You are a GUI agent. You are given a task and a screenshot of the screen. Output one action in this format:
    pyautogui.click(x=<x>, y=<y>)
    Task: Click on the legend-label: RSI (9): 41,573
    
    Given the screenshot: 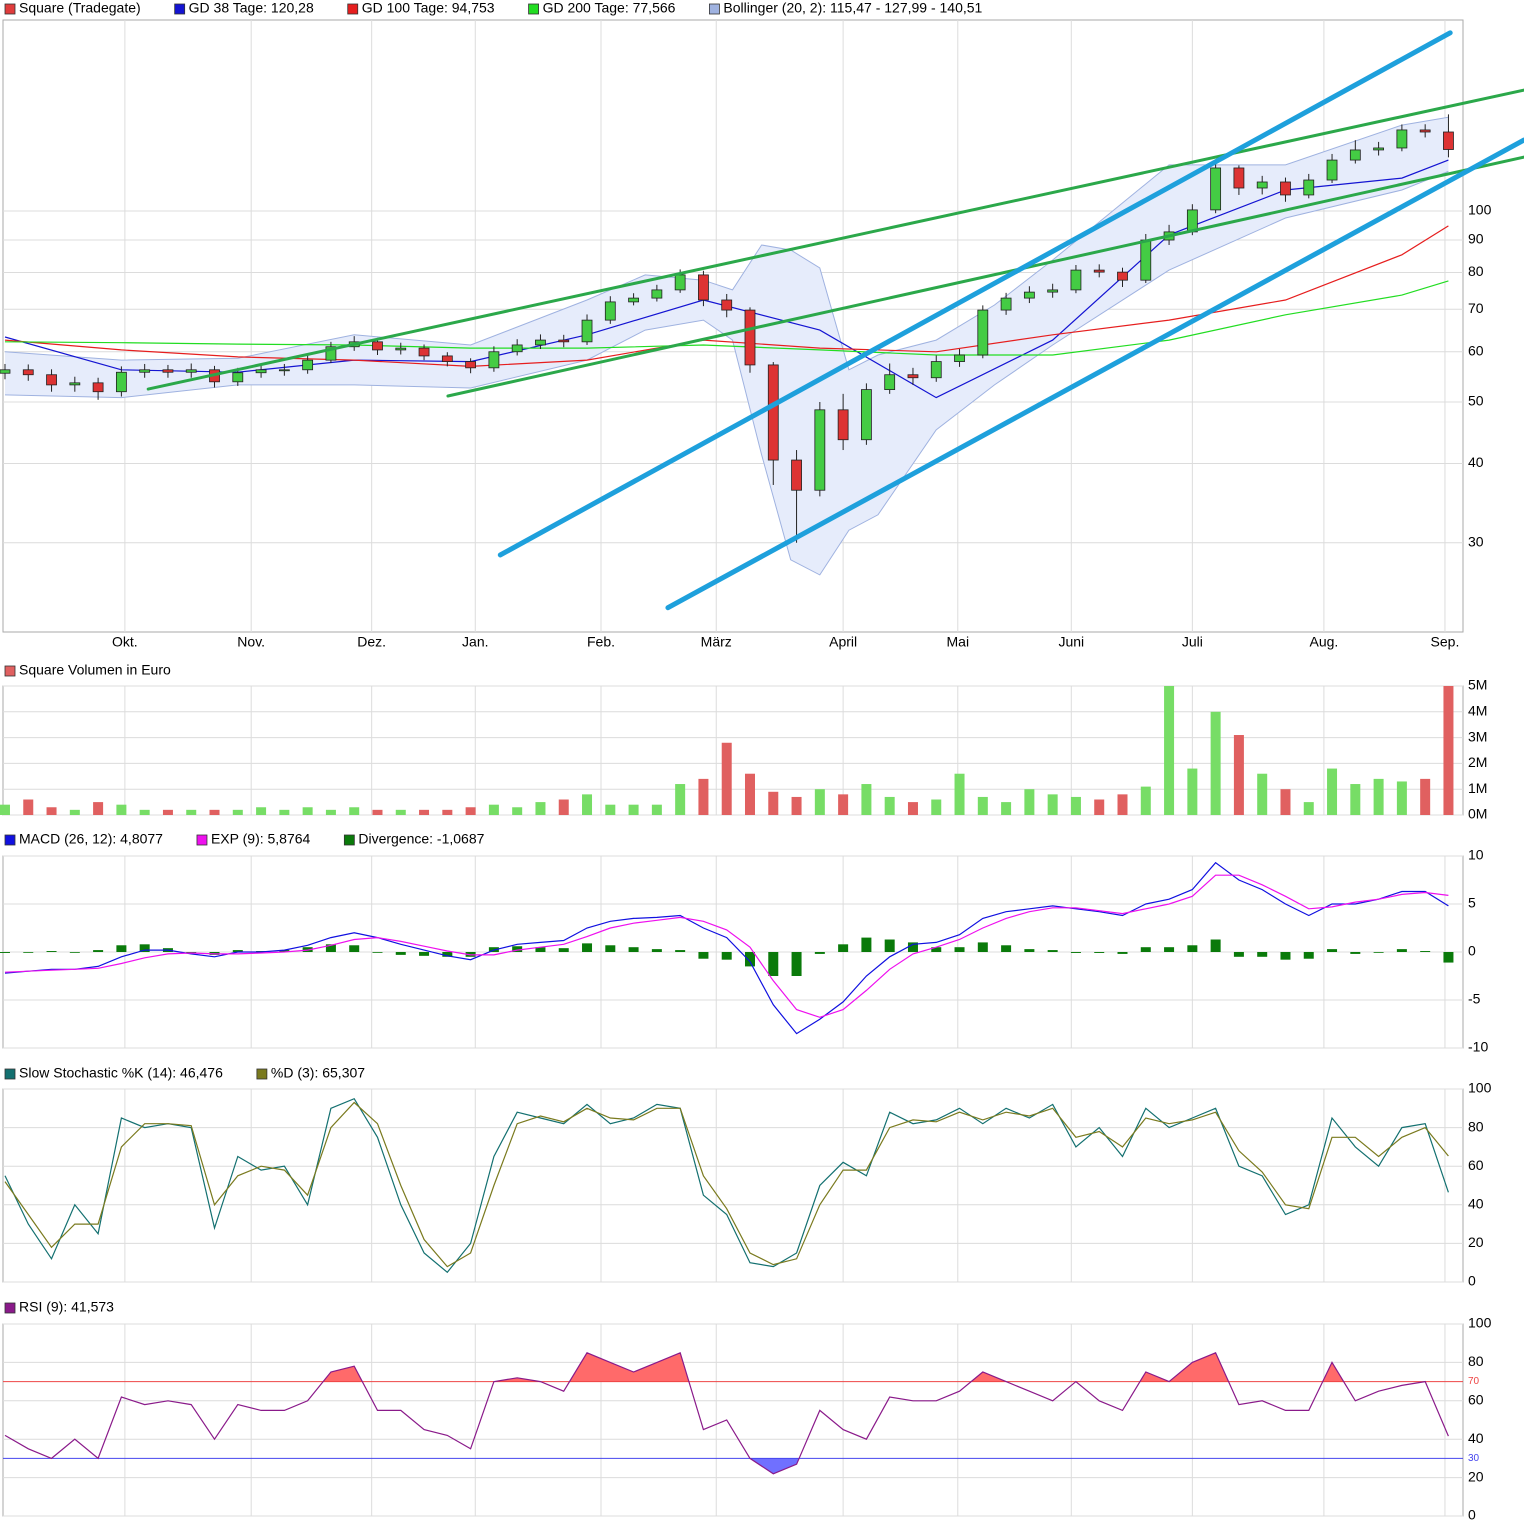 What is the action you would take?
    pyautogui.click(x=66, y=1307)
    